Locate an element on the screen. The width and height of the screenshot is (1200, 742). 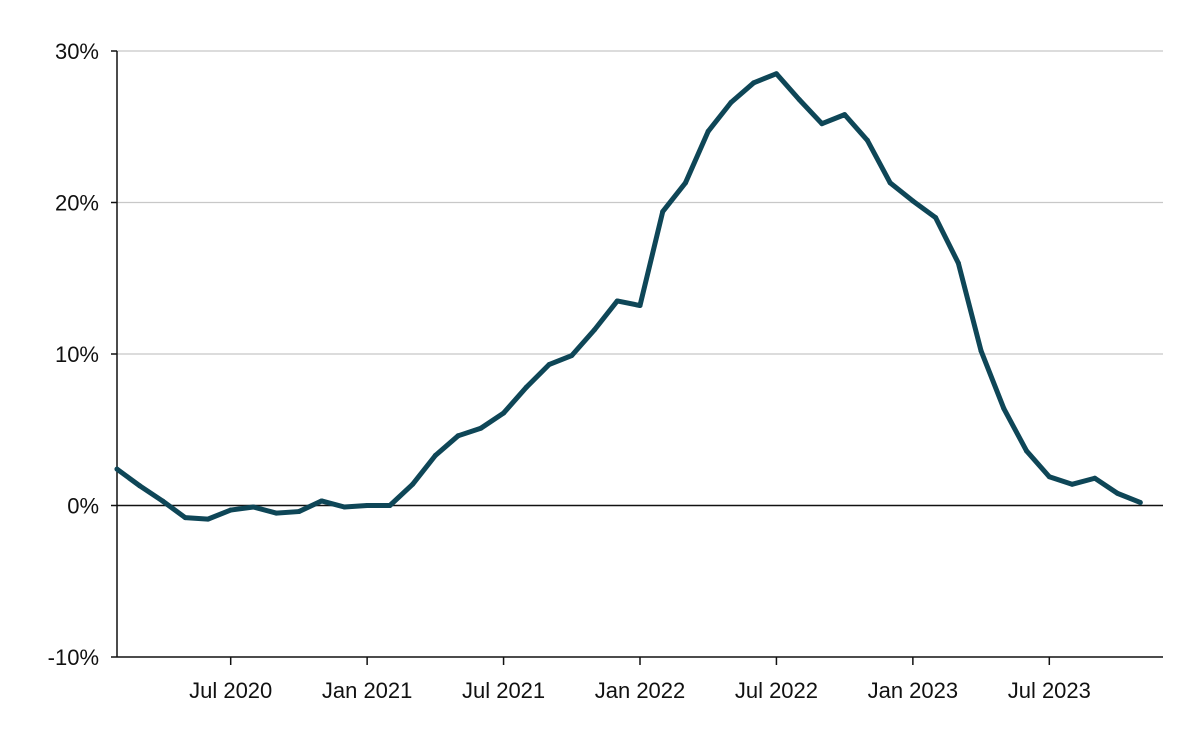
x-tick-label: Jul 2021 is located at coordinates (503, 690).